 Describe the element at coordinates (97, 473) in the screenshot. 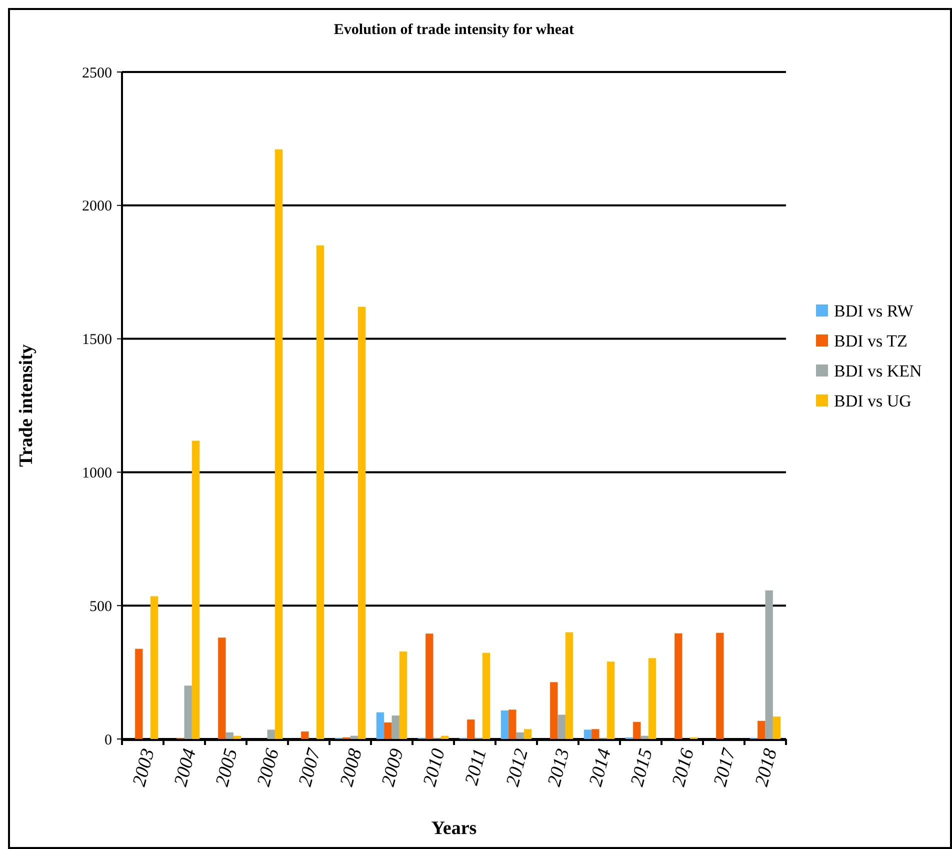

I see `y-tick-label: 1000` at that location.